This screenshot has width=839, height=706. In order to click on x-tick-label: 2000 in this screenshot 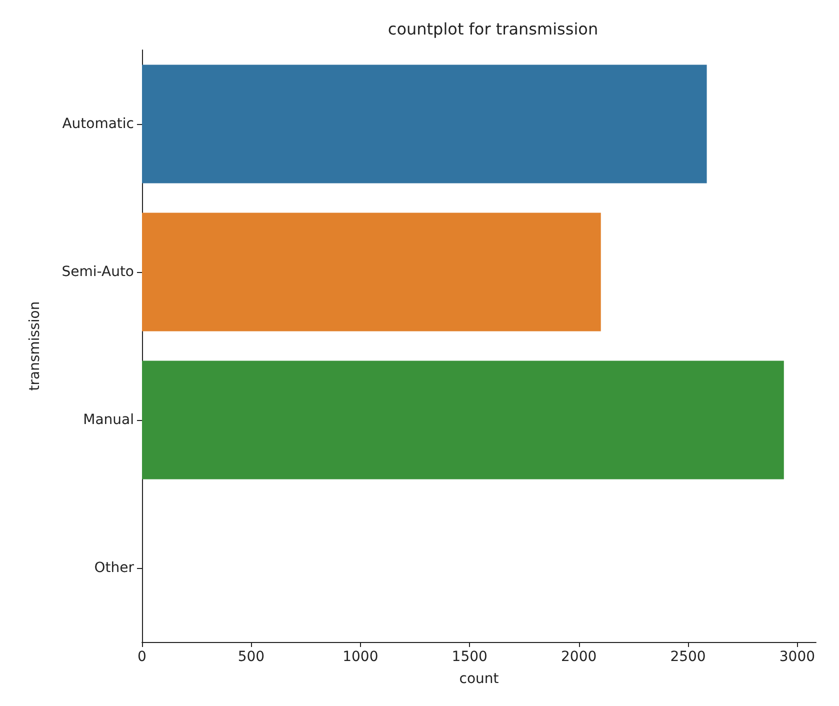, I will do `click(578, 657)`.